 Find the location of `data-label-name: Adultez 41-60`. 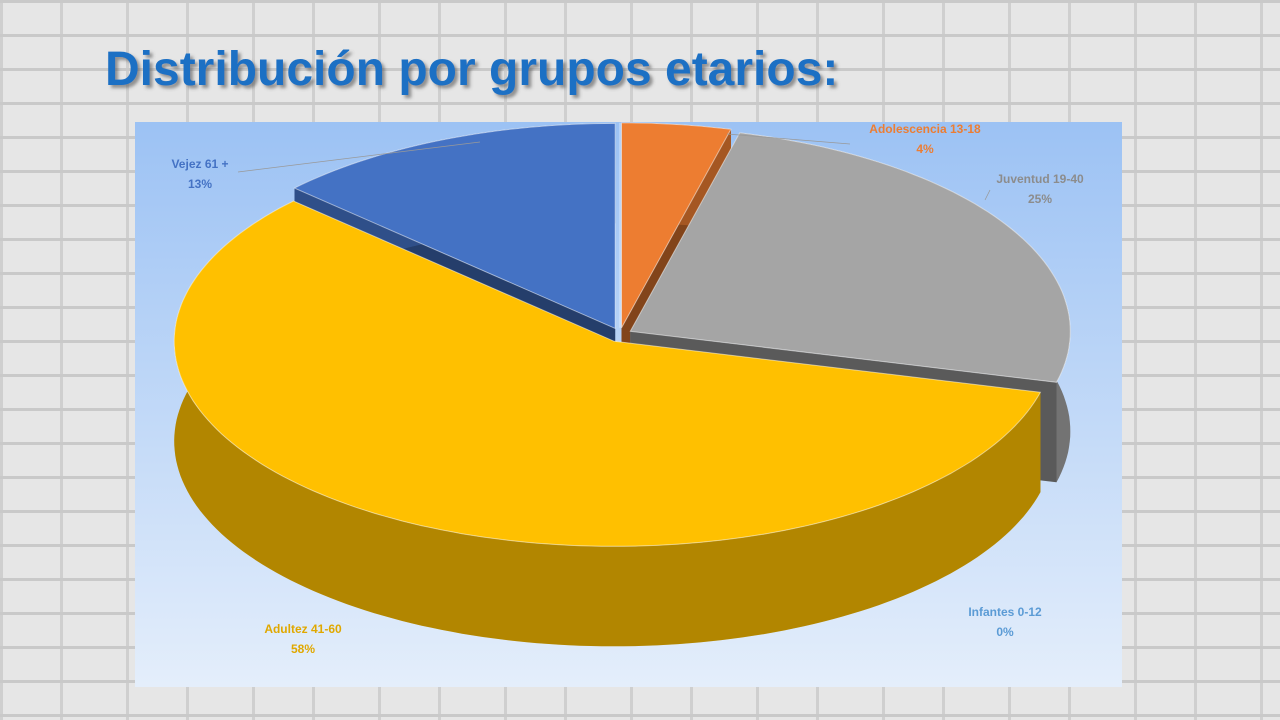

data-label-name: Adultez 41-60 is located at coordinates (303, 629).